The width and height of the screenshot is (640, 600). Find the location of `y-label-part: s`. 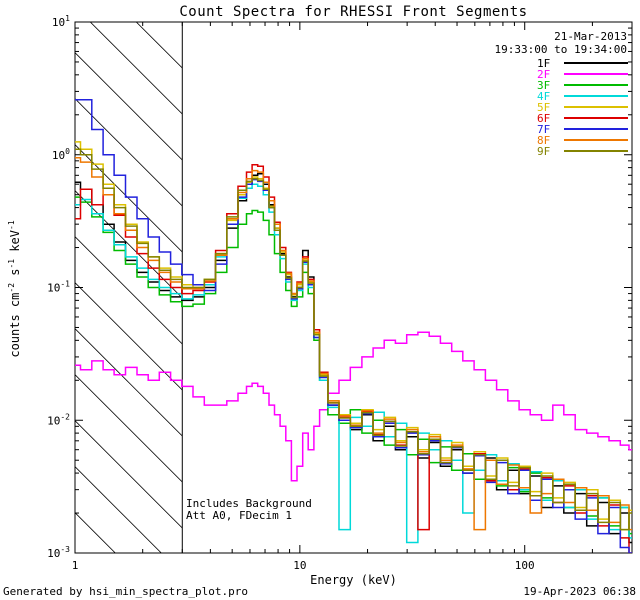

y-label-part: s is located at coordinates (15, 275).